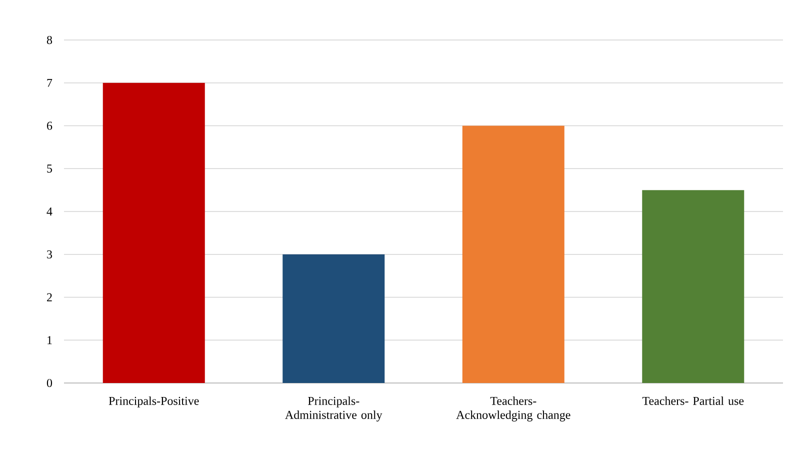  Describe the element at coordinates (513, 409) in the screenshot. I see `x-tick-label: Teachers- Acknowledging change` at that location.